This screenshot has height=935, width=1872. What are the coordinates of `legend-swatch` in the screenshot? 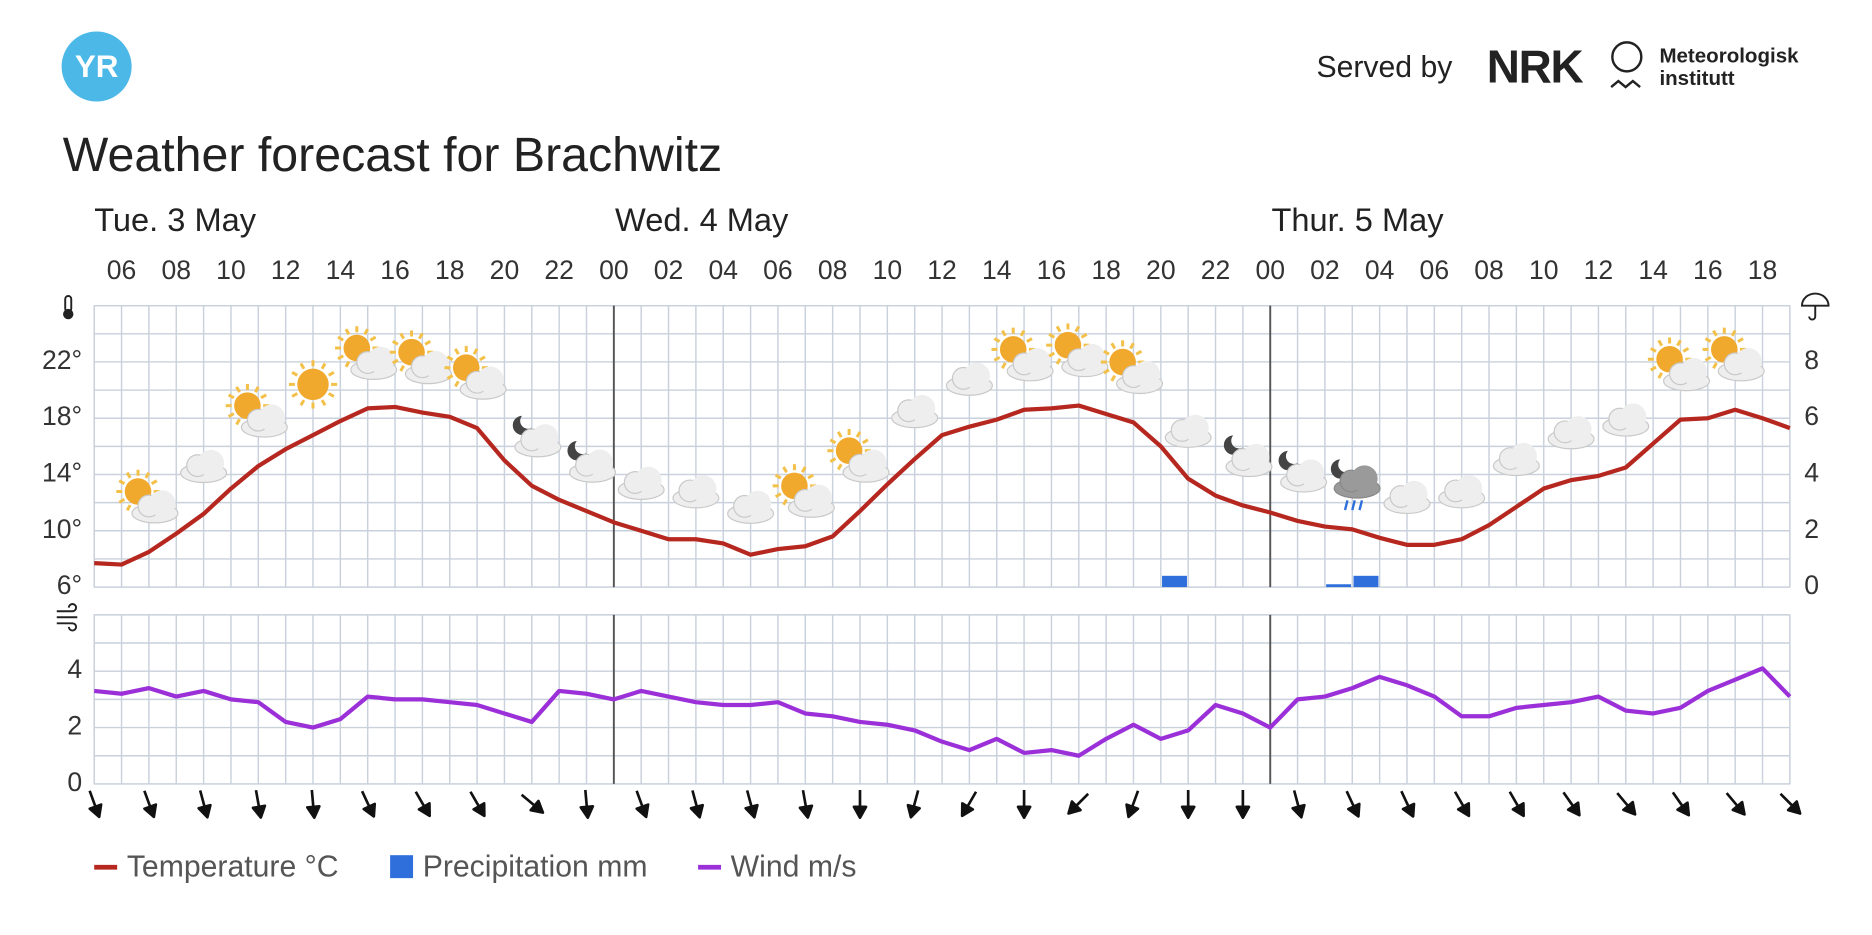 It's located at (402, 867).